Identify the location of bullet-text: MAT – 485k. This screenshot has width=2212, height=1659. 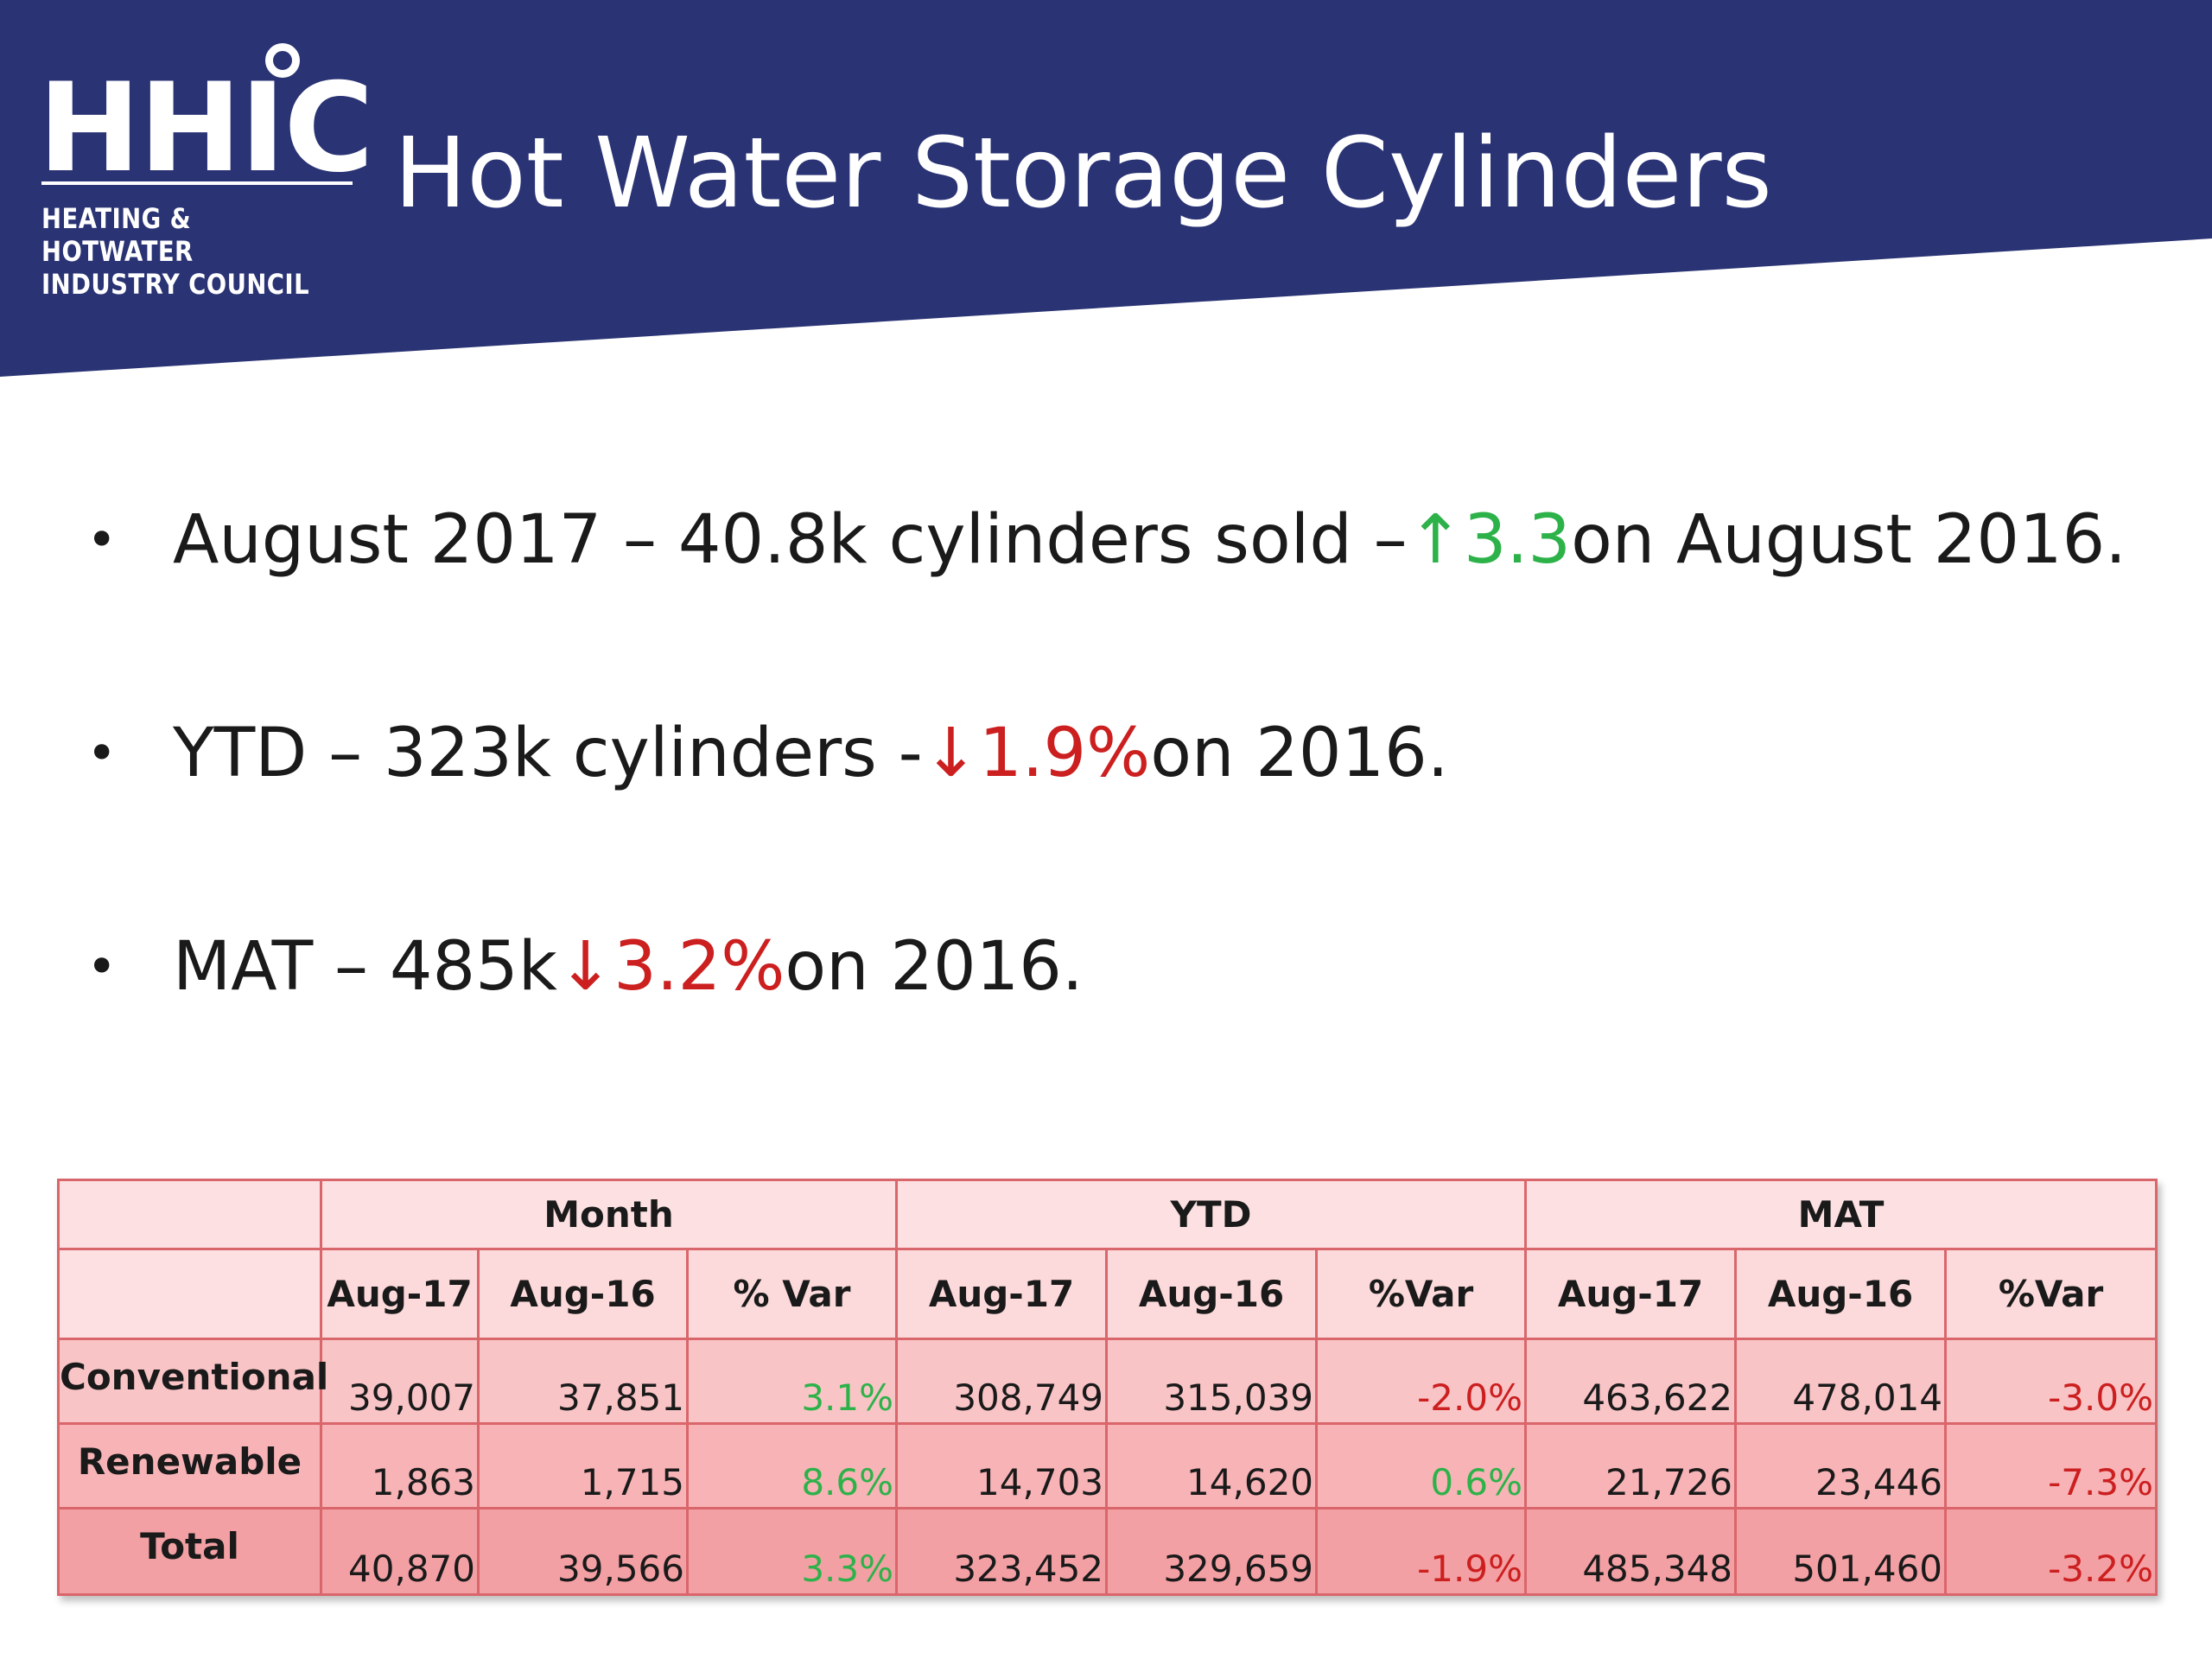
(365, 967).